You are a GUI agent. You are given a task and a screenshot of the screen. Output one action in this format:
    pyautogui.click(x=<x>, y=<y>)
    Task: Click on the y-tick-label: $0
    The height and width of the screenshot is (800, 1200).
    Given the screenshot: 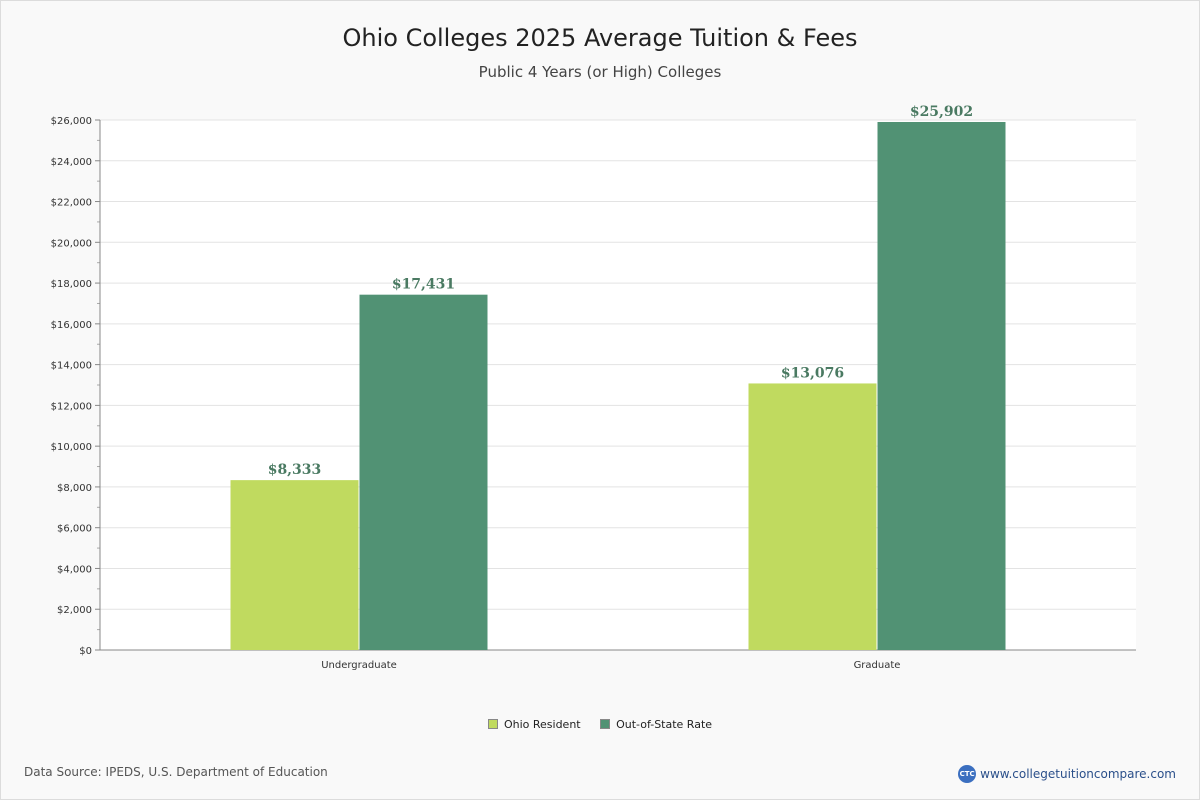 What is the action you would take?
    pyautogui.click(x=85, y=651)
    